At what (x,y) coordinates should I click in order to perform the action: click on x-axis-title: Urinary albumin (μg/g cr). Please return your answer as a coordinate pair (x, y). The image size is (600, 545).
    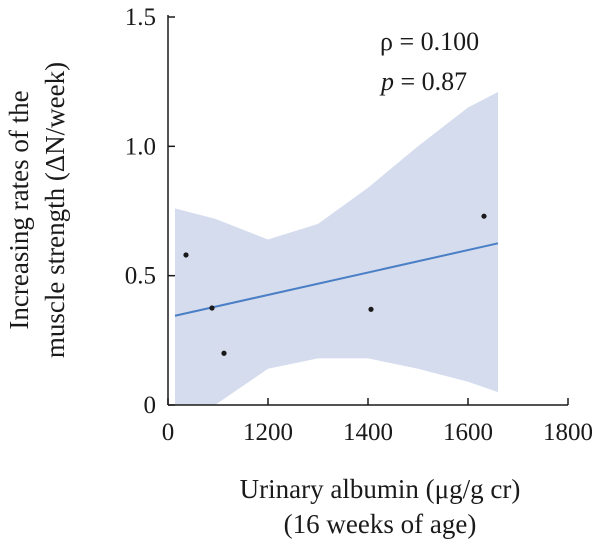
    Looking at the image, I should click on (380, 489).